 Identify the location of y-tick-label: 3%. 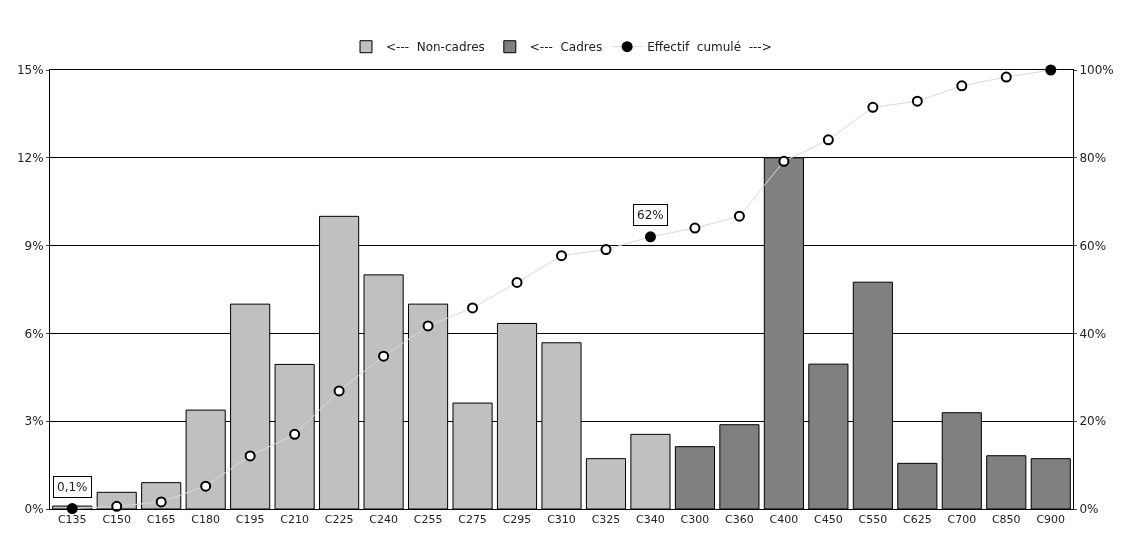
(34, 421).